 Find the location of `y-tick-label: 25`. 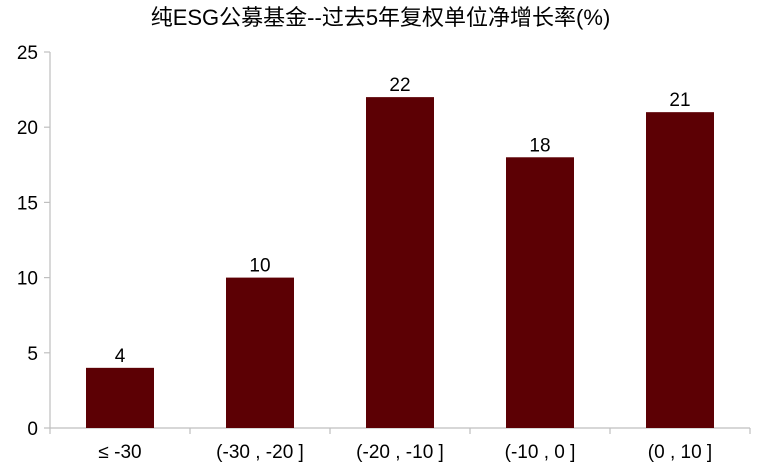

y-tick-label: 25 is located at coordinates (27, 53).